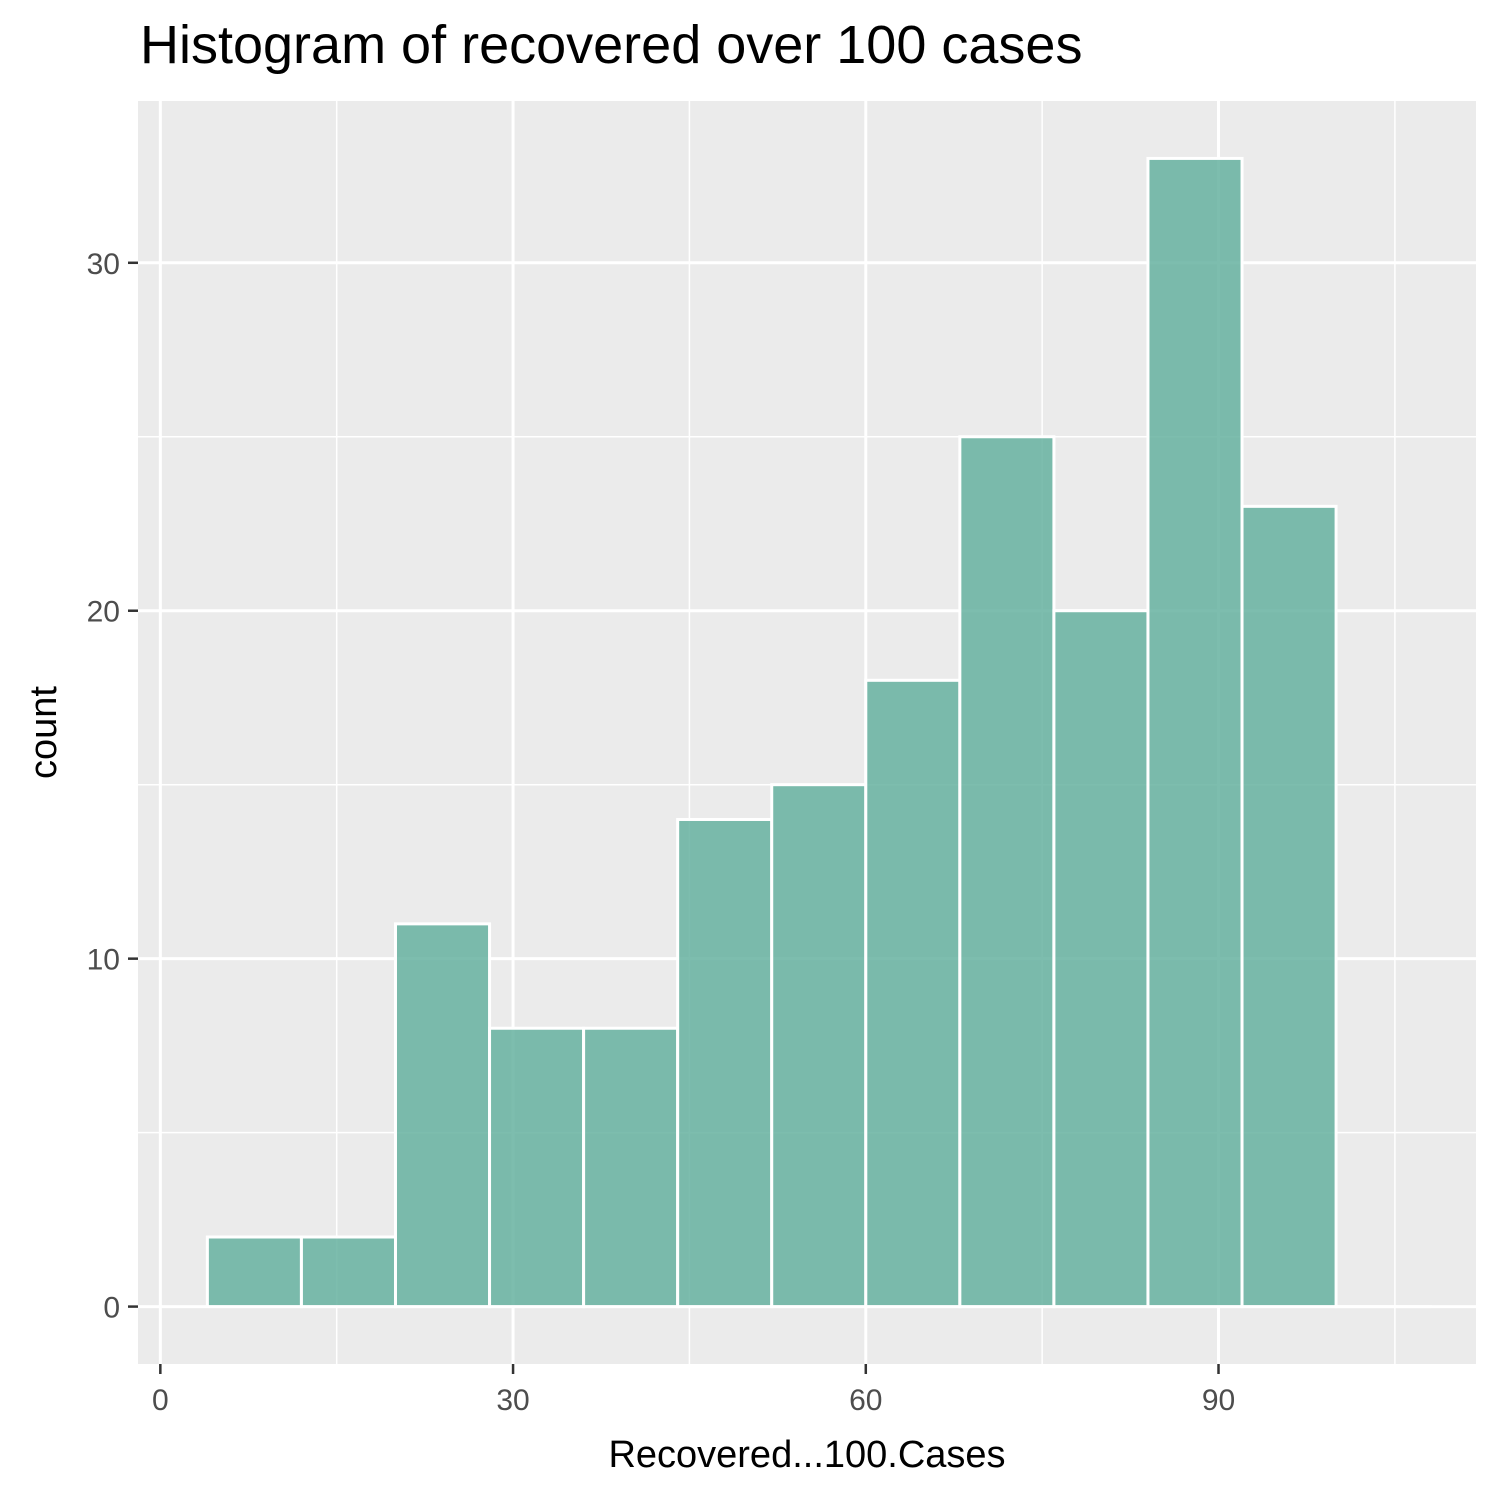 The width and height of the screenshot is (1500, 1500). I want to click on x-tick-label: 0, so click(160, 1400).